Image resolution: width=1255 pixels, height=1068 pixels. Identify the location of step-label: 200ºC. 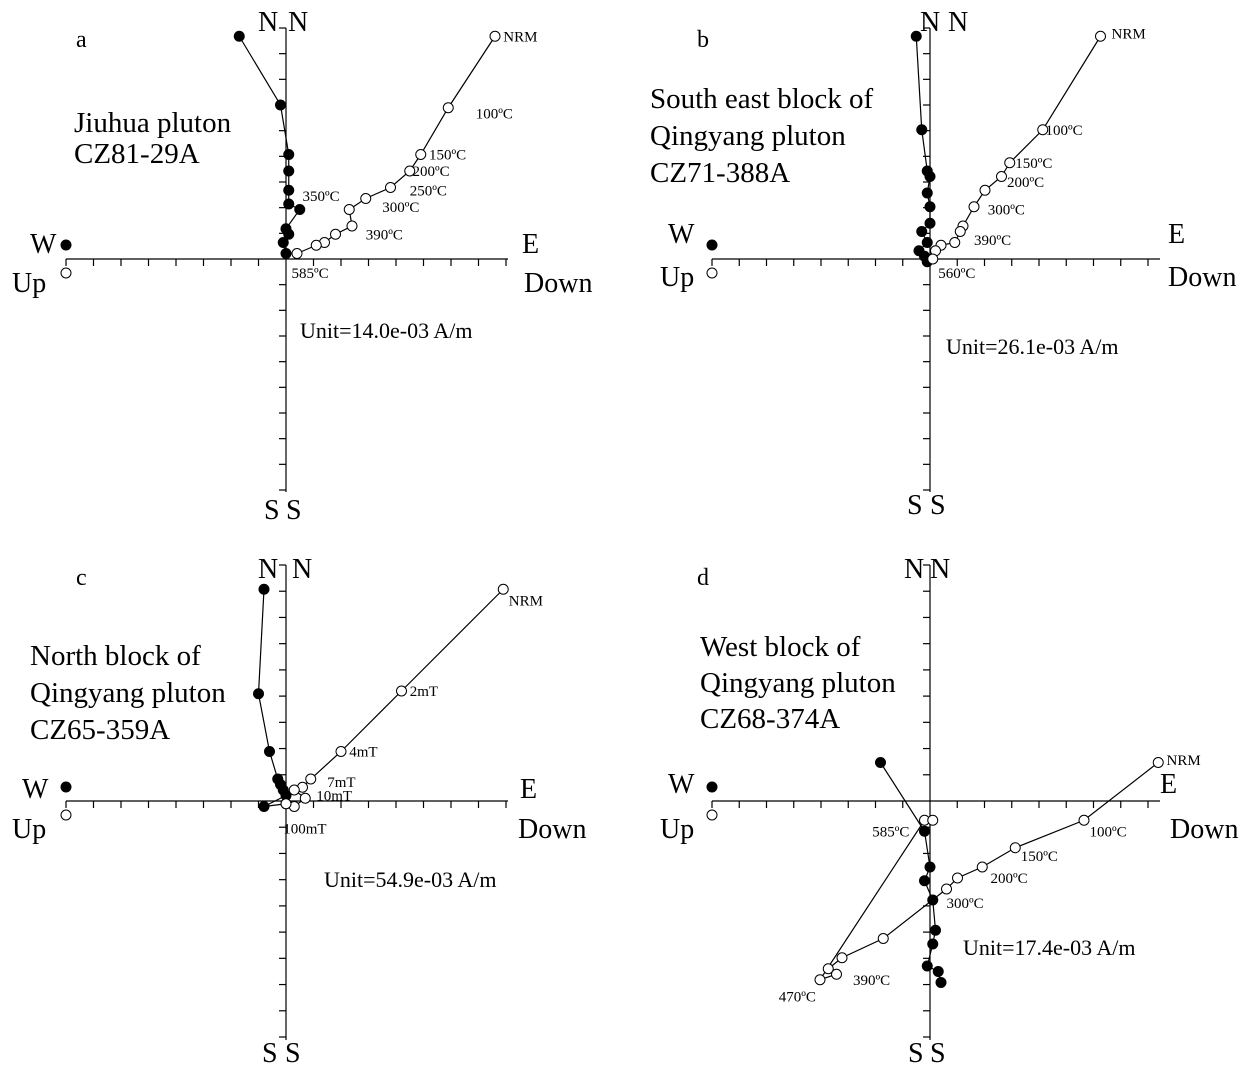
(431, 172).